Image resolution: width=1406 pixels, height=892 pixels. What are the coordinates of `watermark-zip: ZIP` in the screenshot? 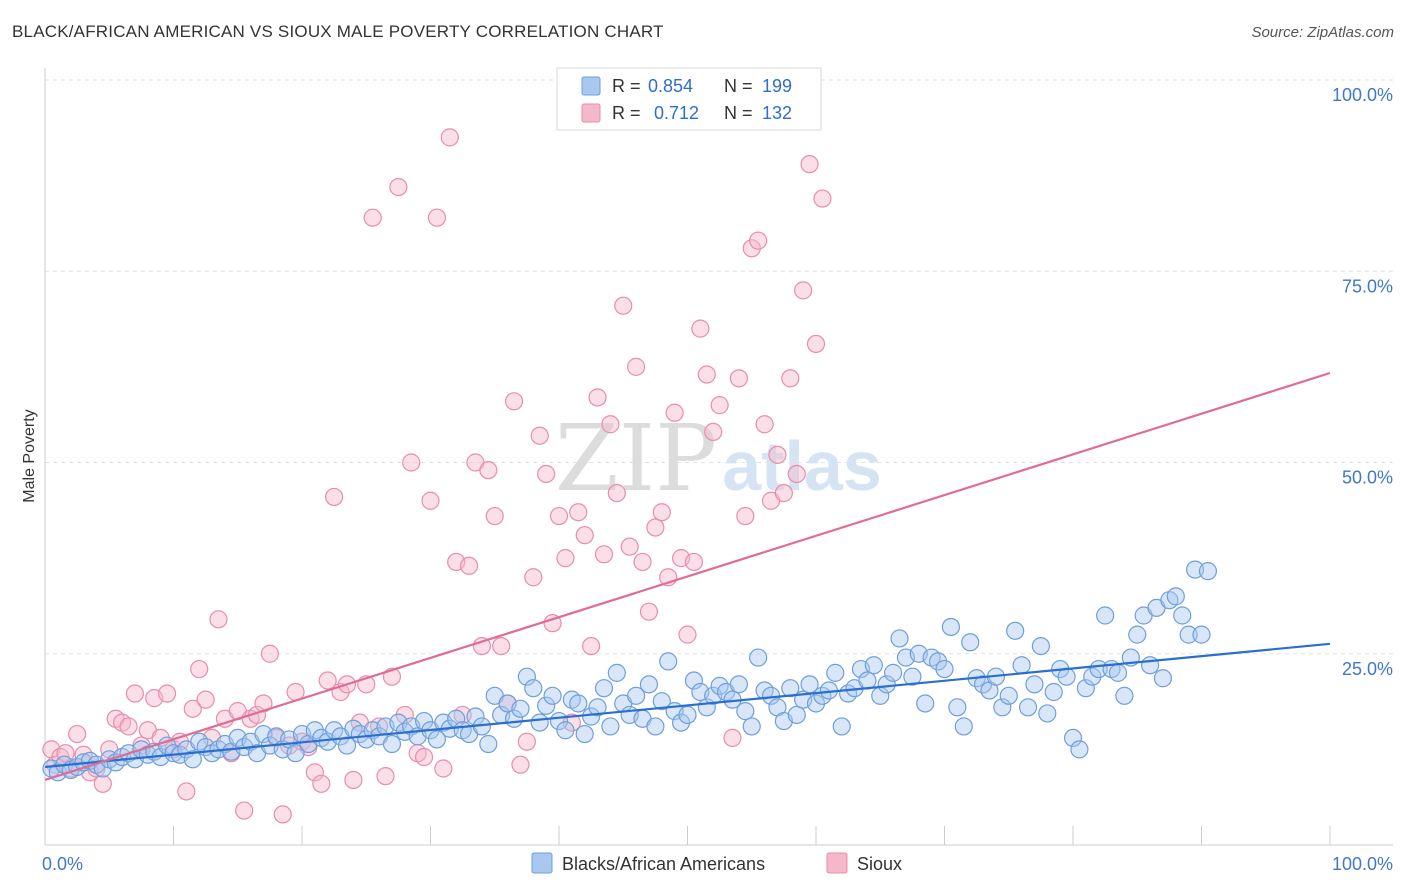 It's located at (636, 458).